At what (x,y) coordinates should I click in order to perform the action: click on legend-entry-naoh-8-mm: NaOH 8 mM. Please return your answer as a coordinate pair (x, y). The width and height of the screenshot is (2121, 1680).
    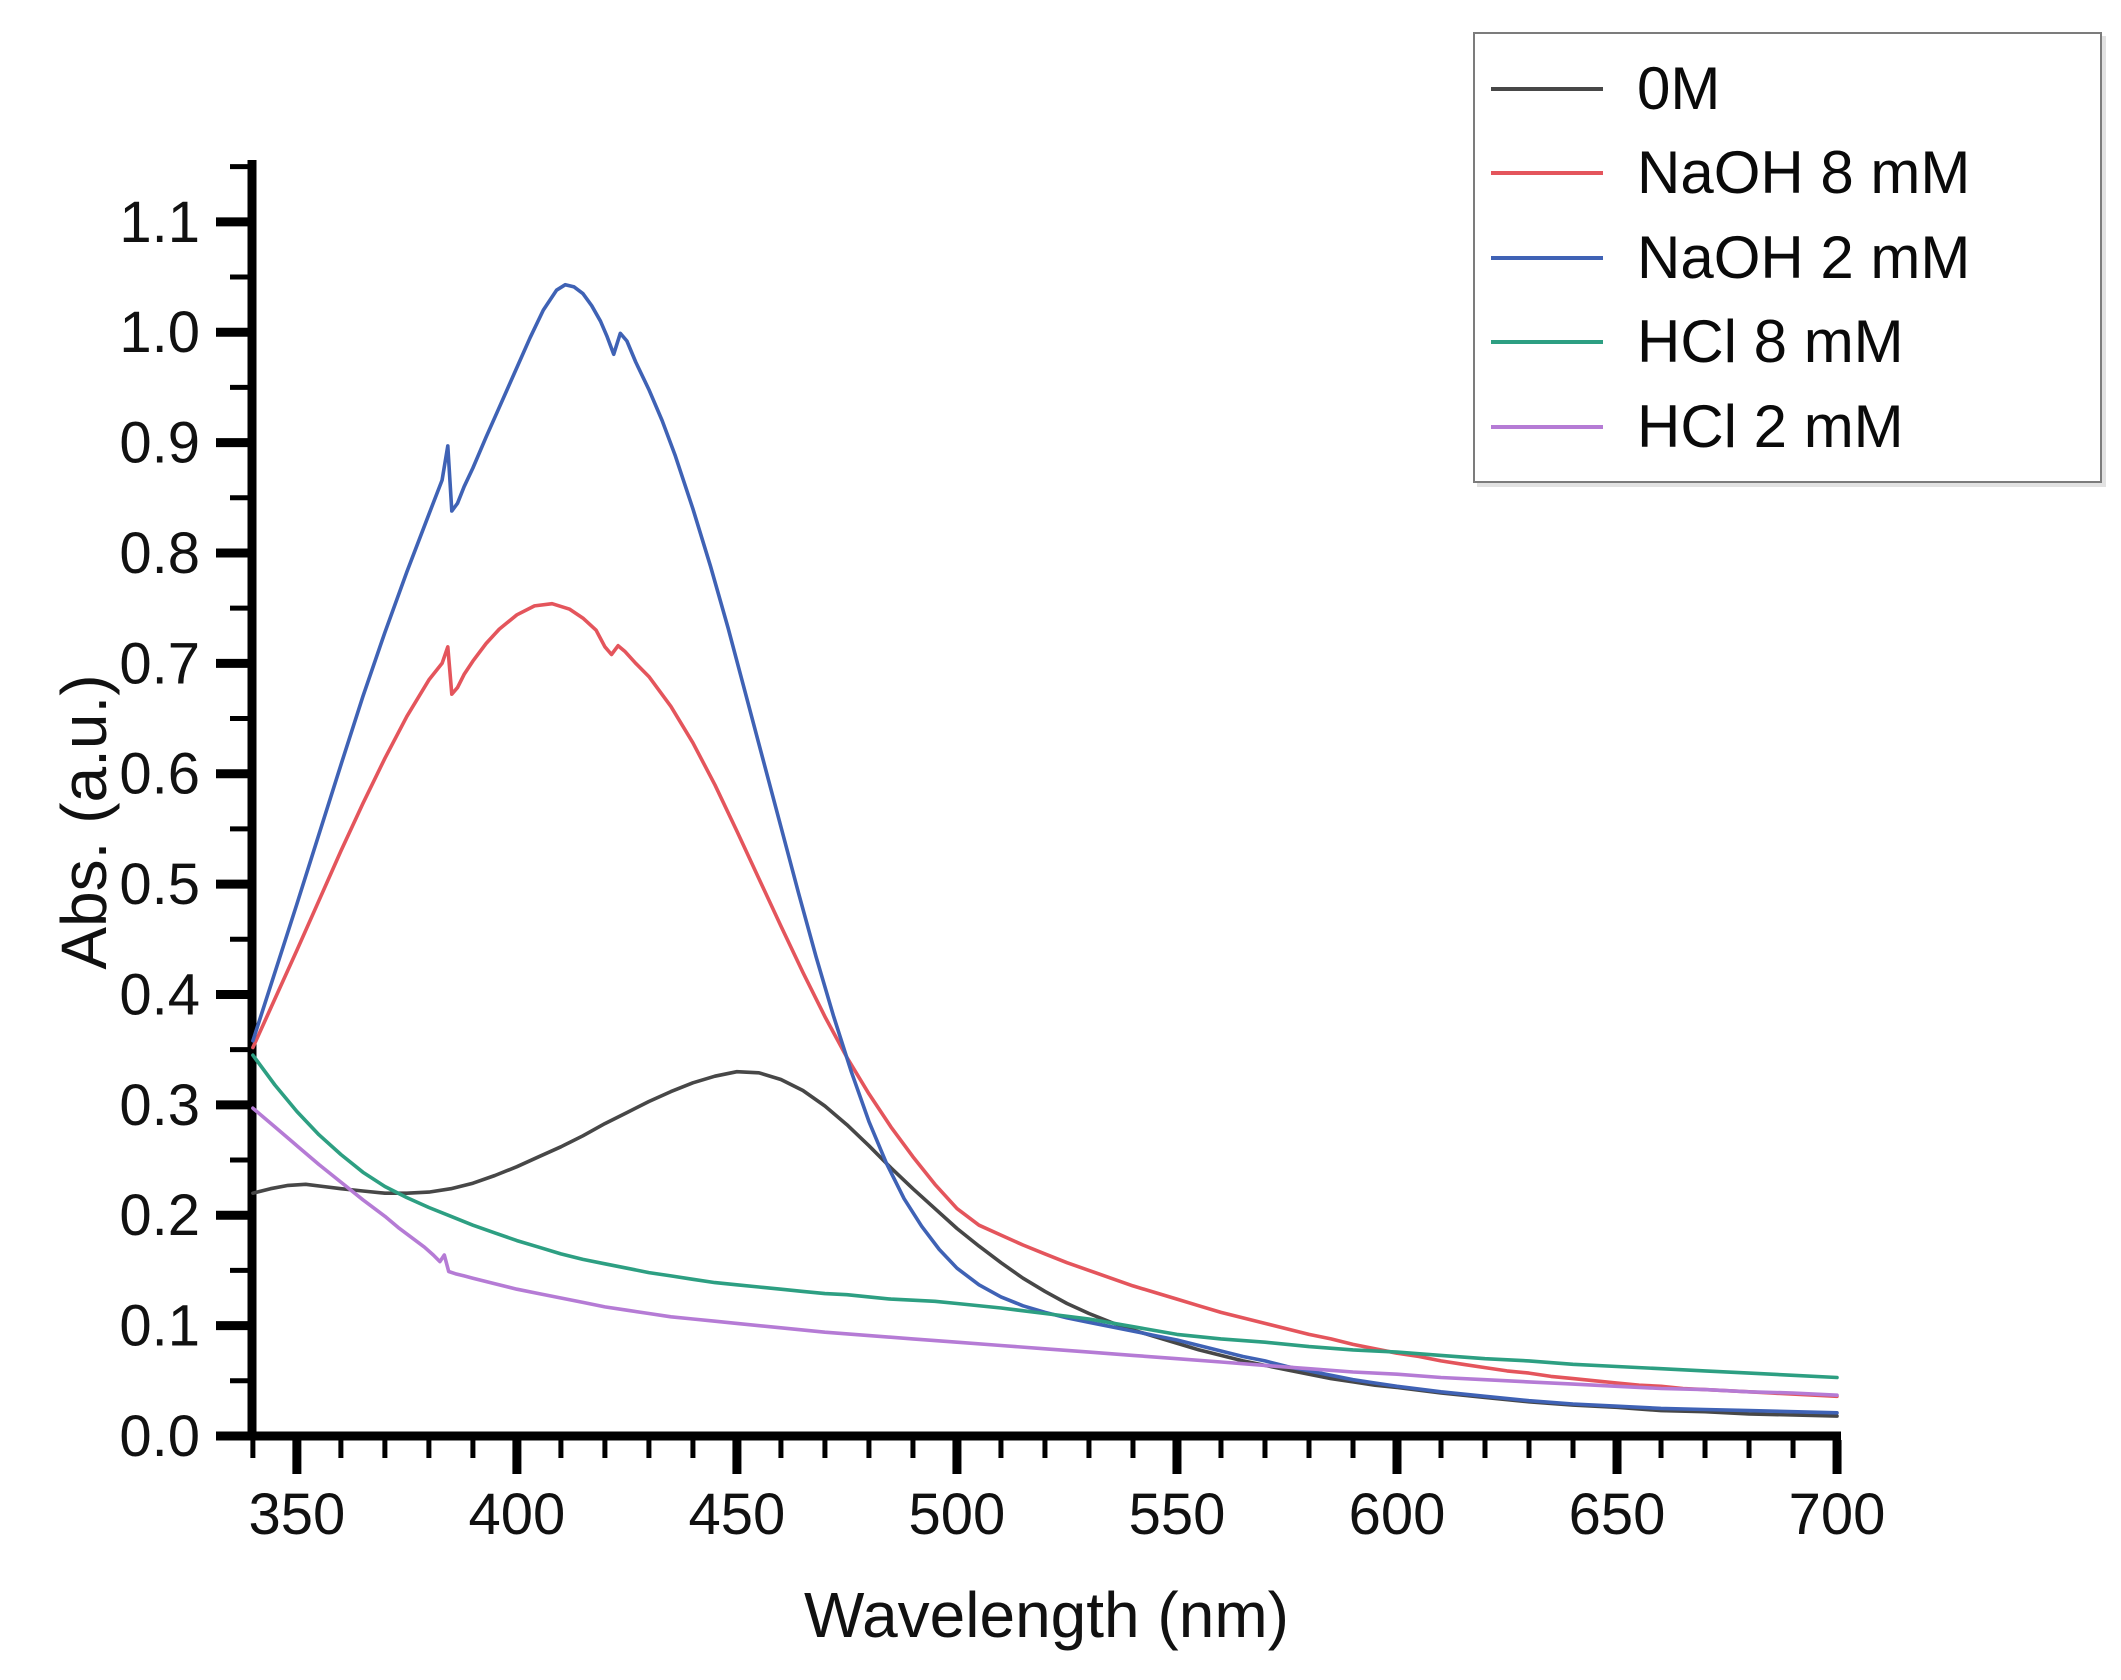
    Looking at the image, I should click on (1787, 173).